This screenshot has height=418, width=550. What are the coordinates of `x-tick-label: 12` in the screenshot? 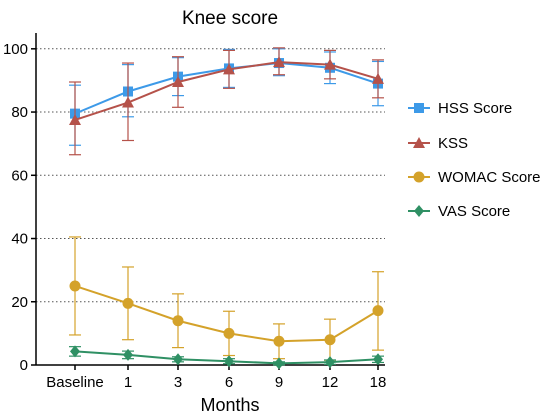 It's located at (330, 382).